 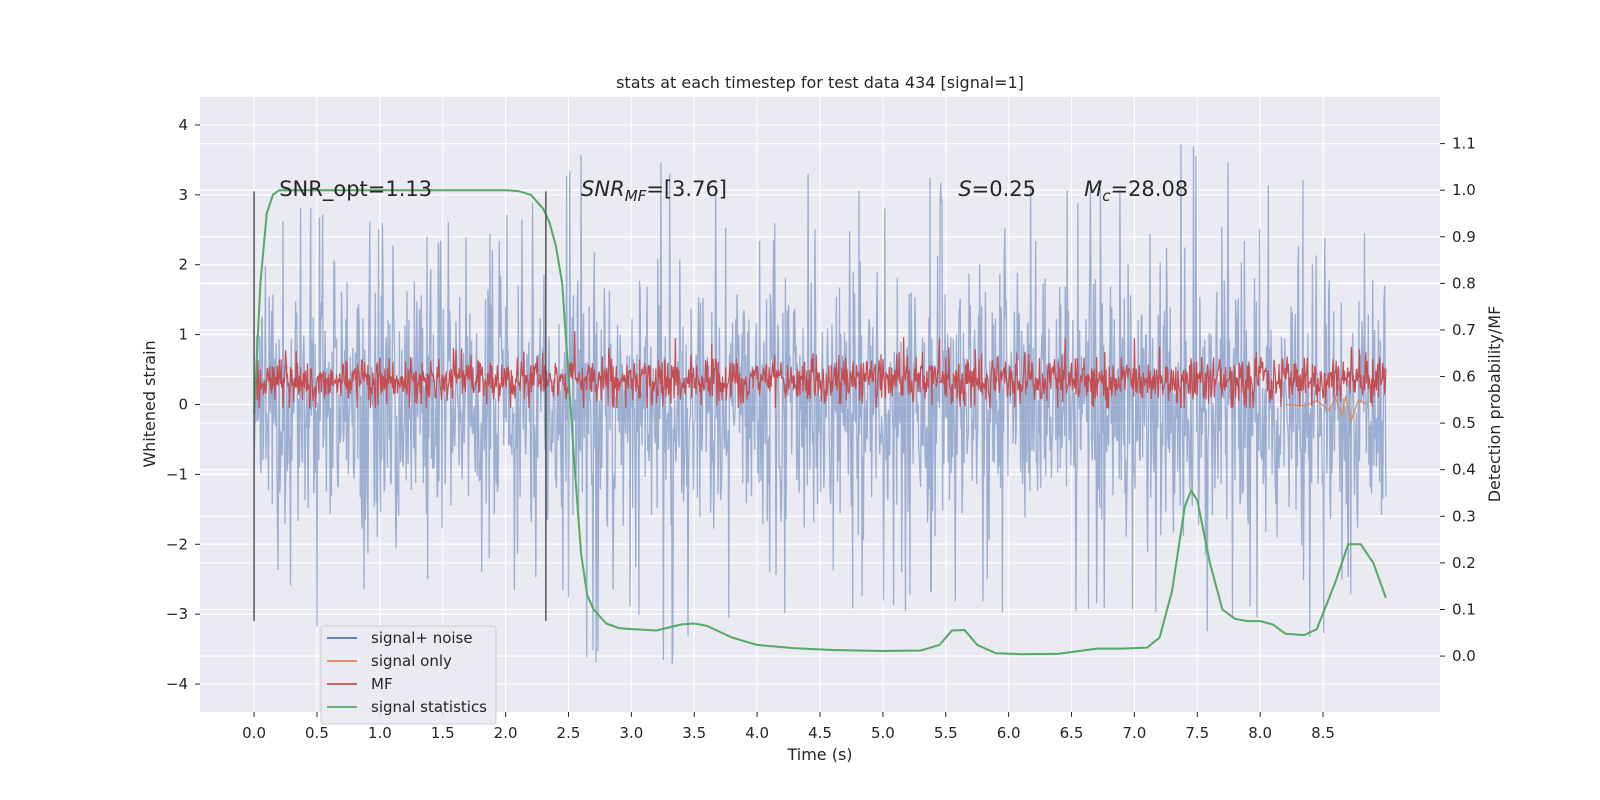 What do you see at coordinates (686, 189) in the screenshot?
I see `annotation-part: =[3.76]` at bounding box center [686, 189].